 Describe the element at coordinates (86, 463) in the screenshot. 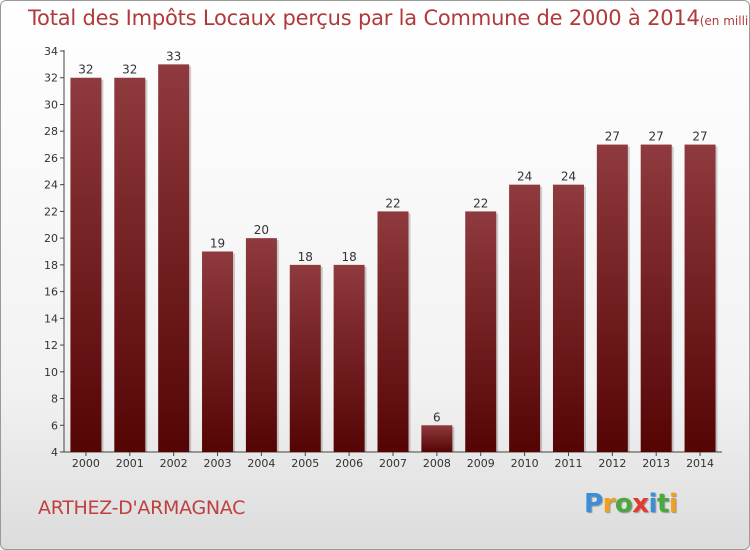

I see `x-tick-label: 2000` at that location.